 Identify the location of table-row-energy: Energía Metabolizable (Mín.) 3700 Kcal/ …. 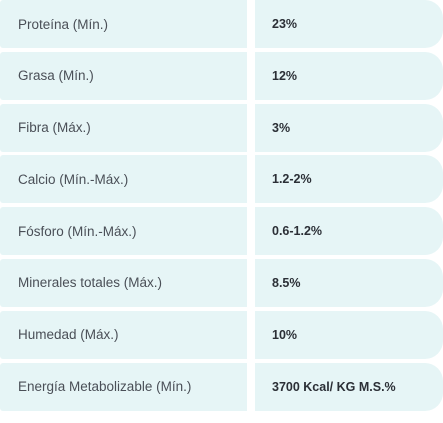
(221, 386).